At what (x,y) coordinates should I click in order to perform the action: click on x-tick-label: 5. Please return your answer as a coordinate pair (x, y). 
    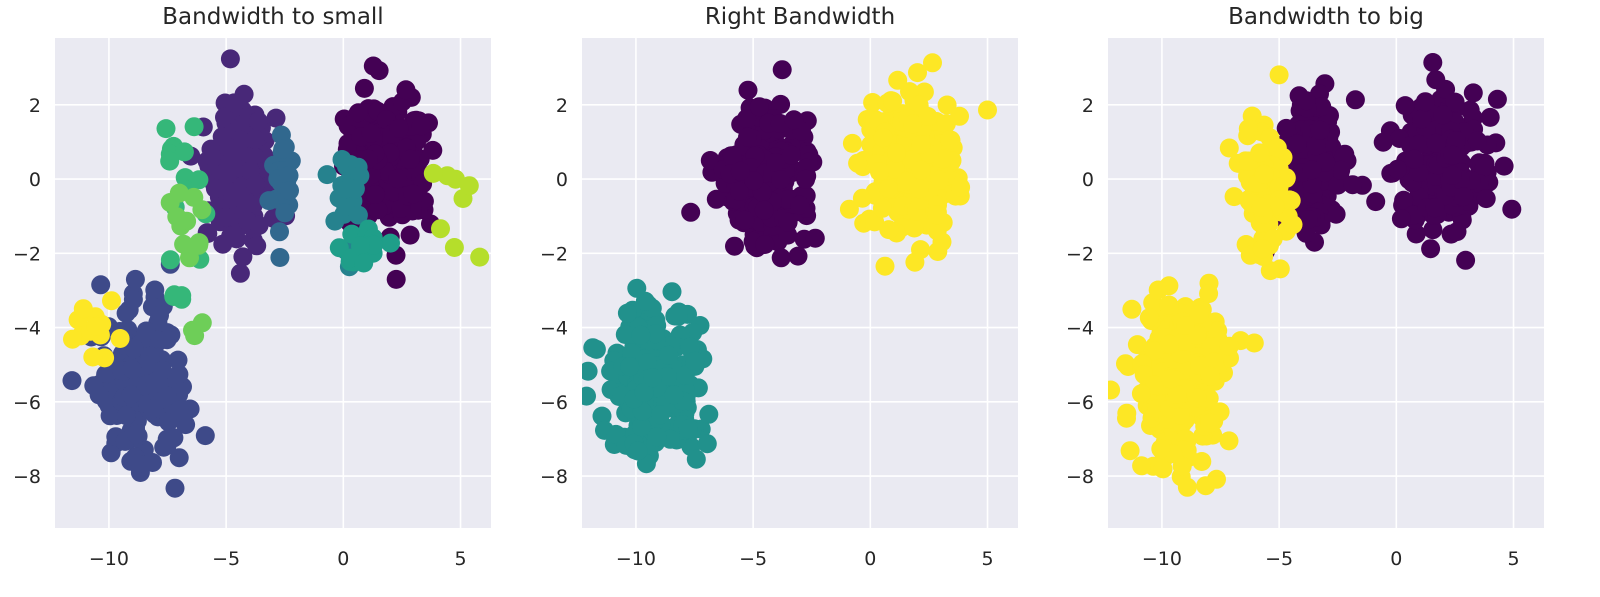
    Looking at the image, I should click on (987, 559).